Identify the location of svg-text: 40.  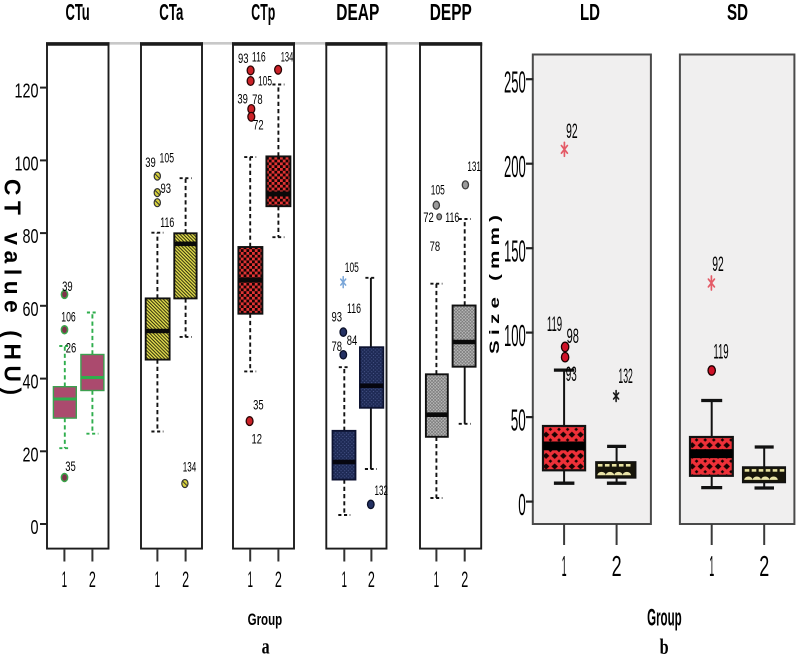
(31, 382).